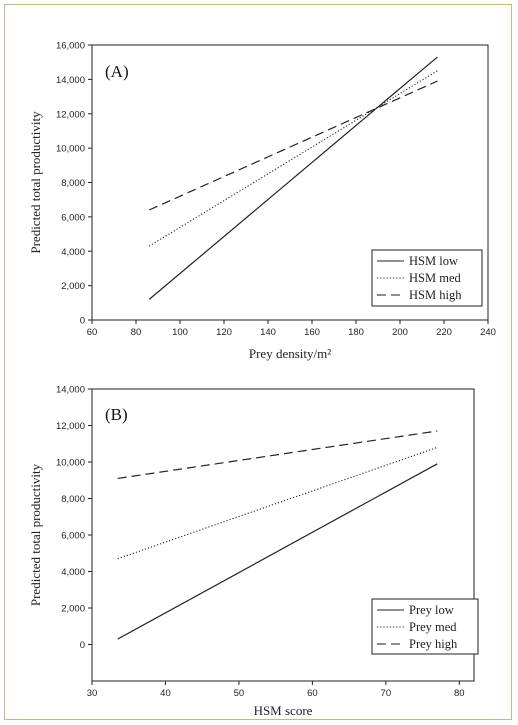 This screenshot has width=518, height=725. What do you see at coordinates (116, 414) in the screenshot?
I see `panel-label: (B)` at bounding box center [116, 414].